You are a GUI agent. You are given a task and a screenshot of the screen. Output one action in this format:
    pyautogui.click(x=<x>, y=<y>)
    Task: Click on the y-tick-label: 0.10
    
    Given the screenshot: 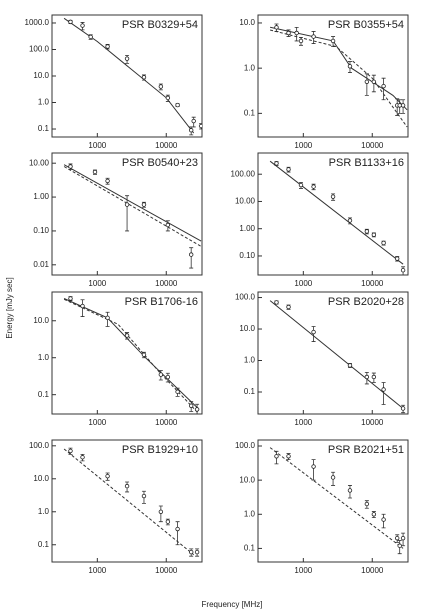 What is the action you would take?
    pyautogui.click(x=41, y=230)
    